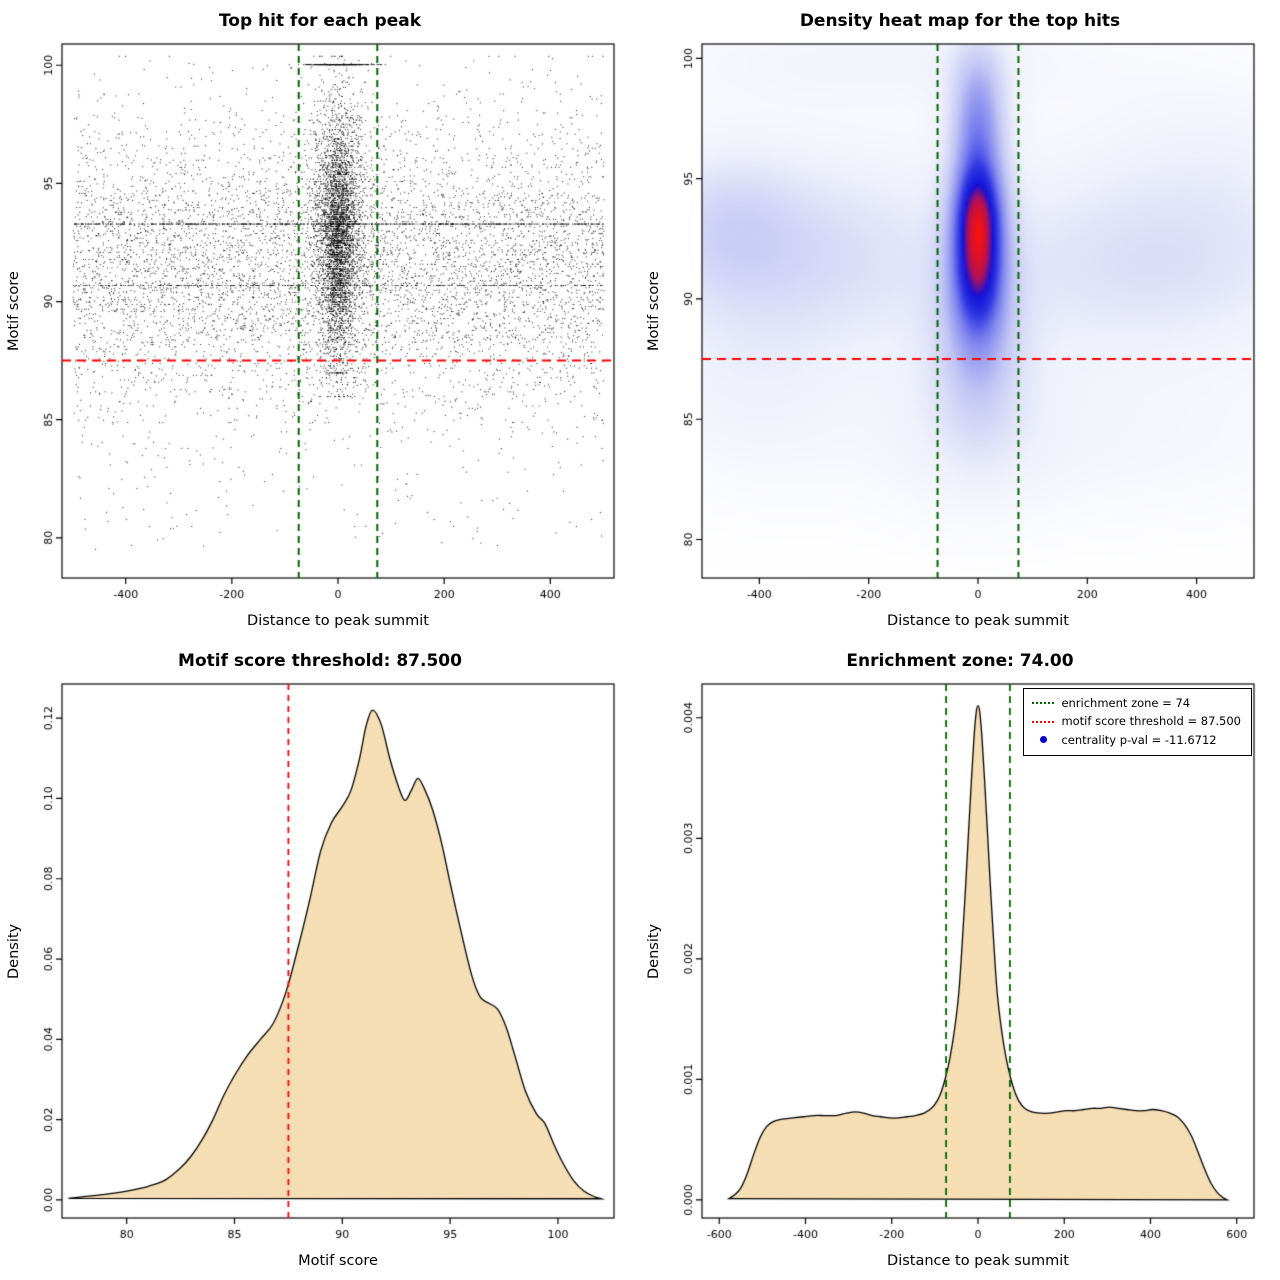 This screenshot has height=1280, width=1280. Describe the element at coordinates (1151, 721) in the screenshot. I see `legend-label: motif score threshold = 87.500` at that location.